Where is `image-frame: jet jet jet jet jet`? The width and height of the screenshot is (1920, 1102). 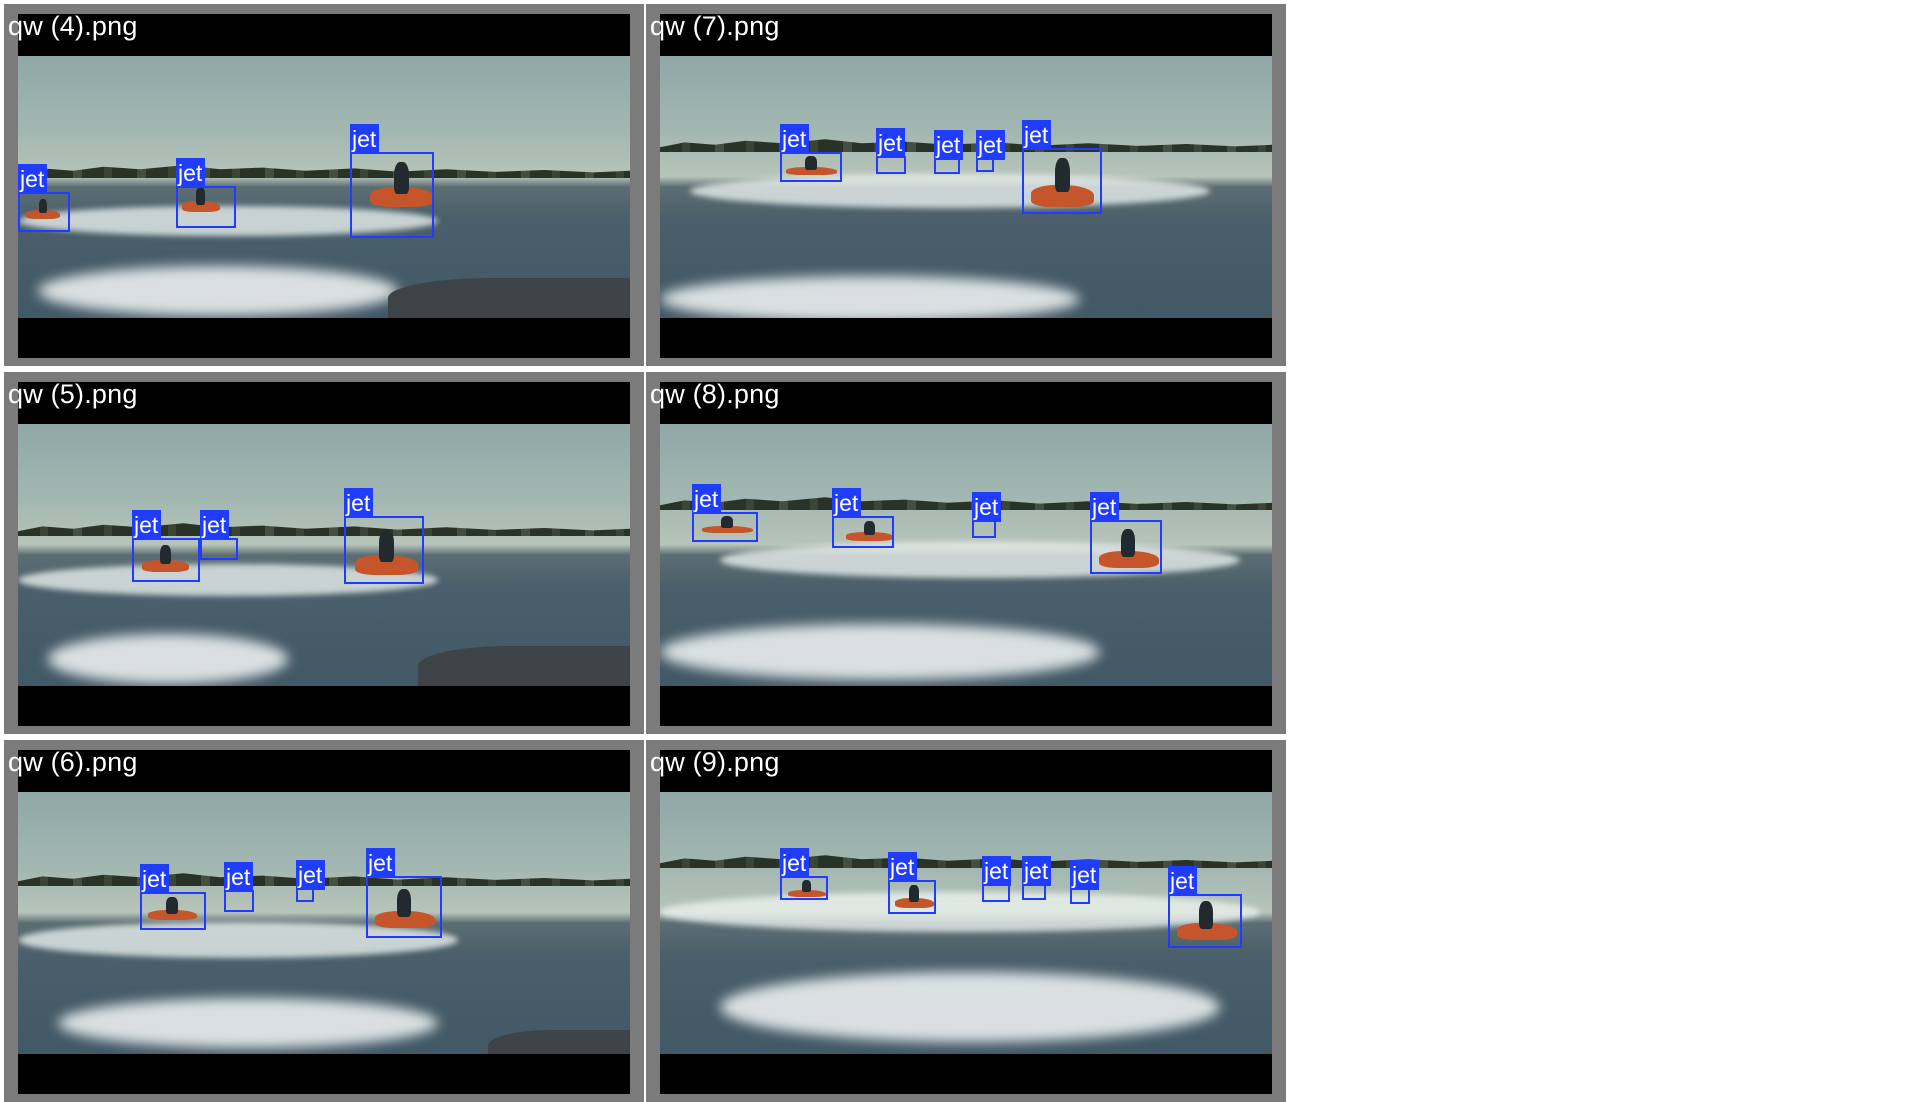 image-frame: jet jet jet jet jet is located at coordinates (966, 186).